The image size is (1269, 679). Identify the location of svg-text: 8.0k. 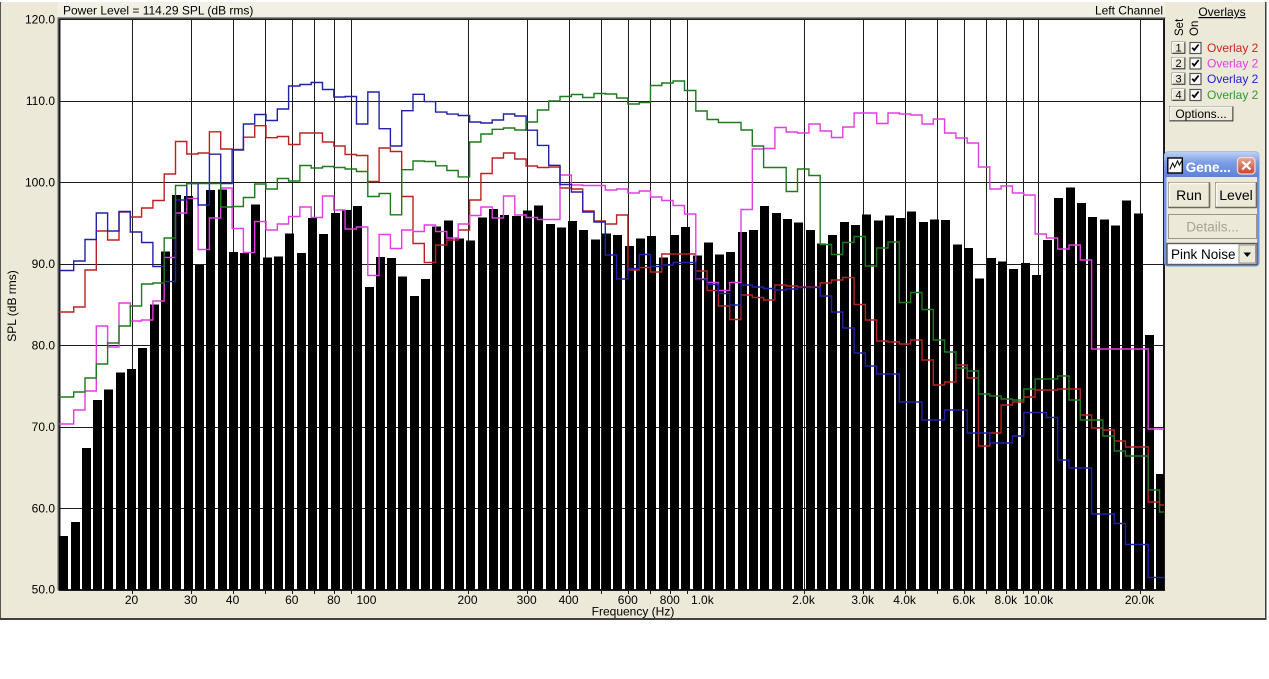
(1006, 600).